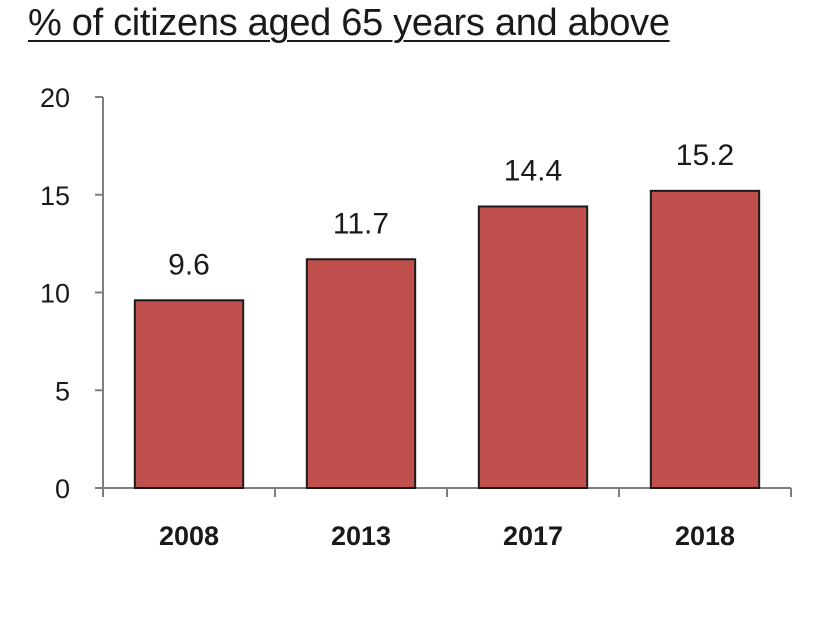 The width and height of the screenshot is (830, 622). Describe the element at coordinates (189, 394) in the screenshot. I see `bar-2008` at that location.